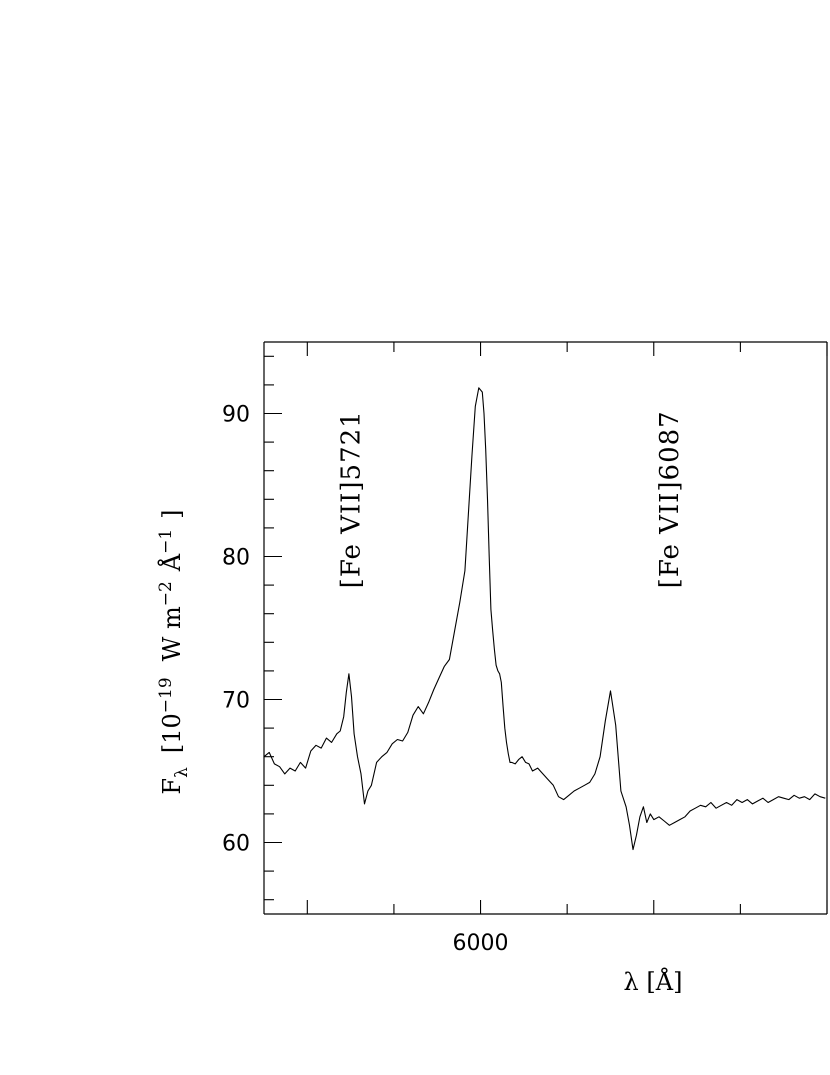 The width and height of the screenshot is (830, 1075). What do you see at coordinates (670, 499) in the screenshot?
I see `line-label: [Fe VII]6087` at bounding box center [670, 499].